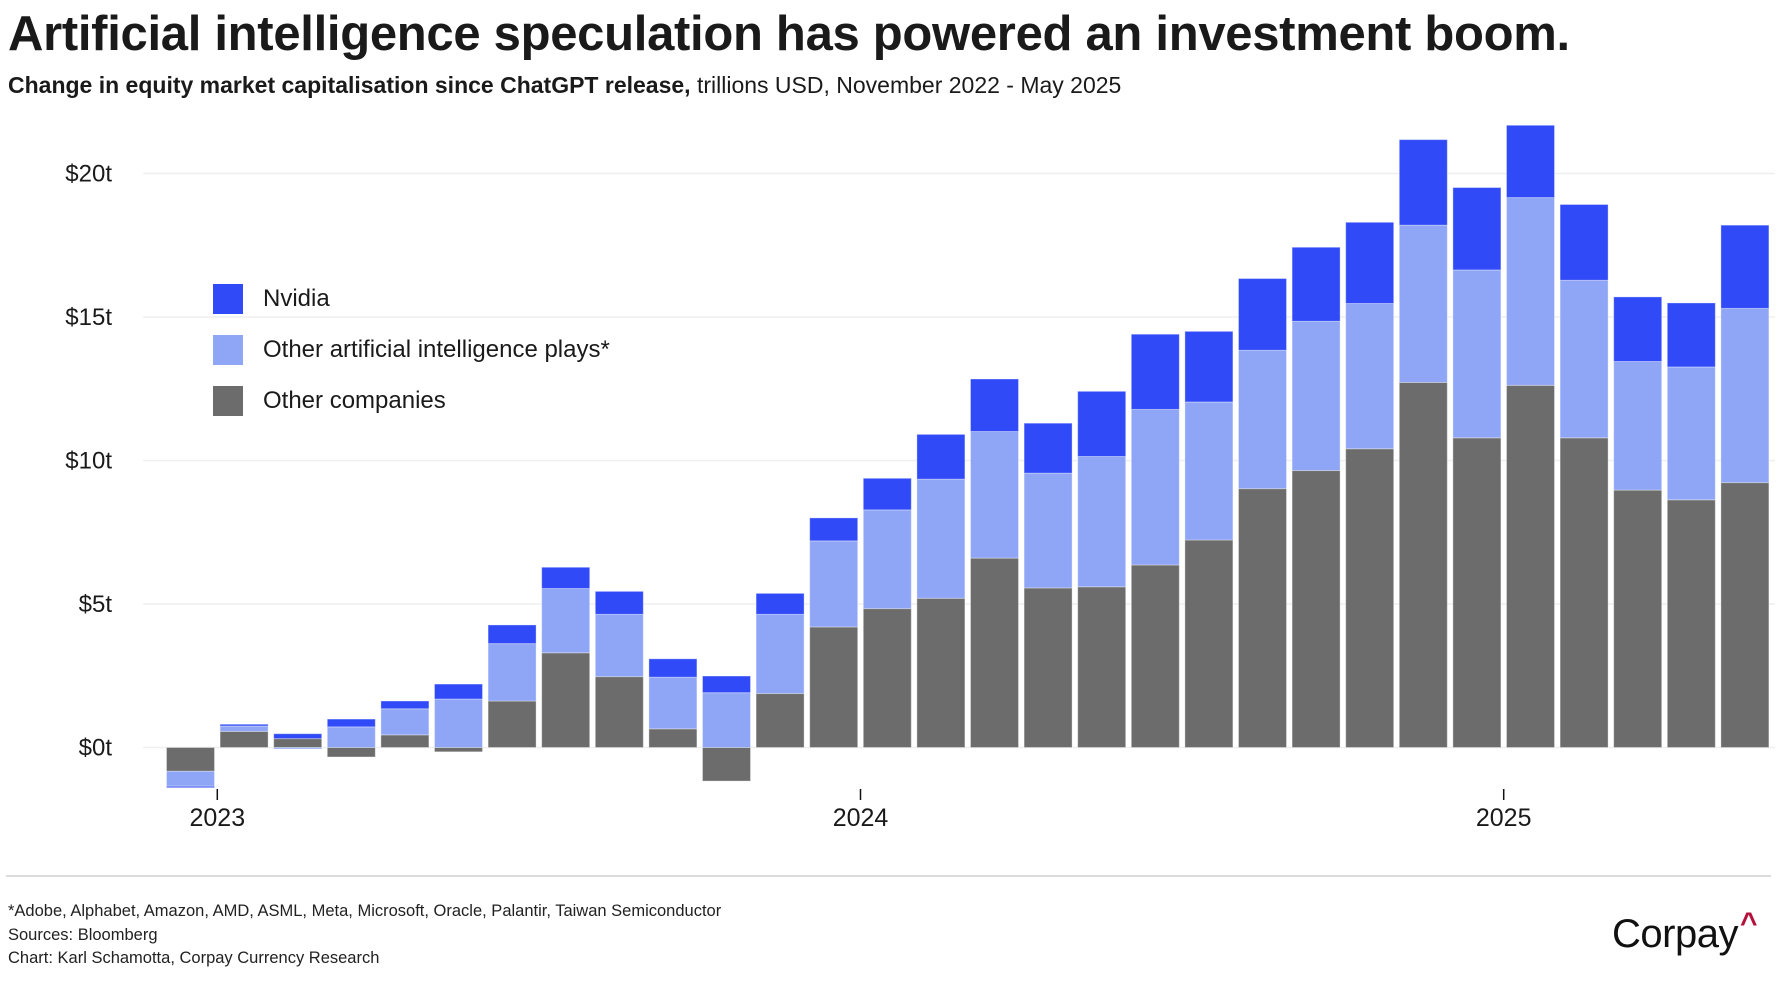 The image size is (1777, 1000). I want to click on corpay-logo: Corpay^, so click(1684, 932).